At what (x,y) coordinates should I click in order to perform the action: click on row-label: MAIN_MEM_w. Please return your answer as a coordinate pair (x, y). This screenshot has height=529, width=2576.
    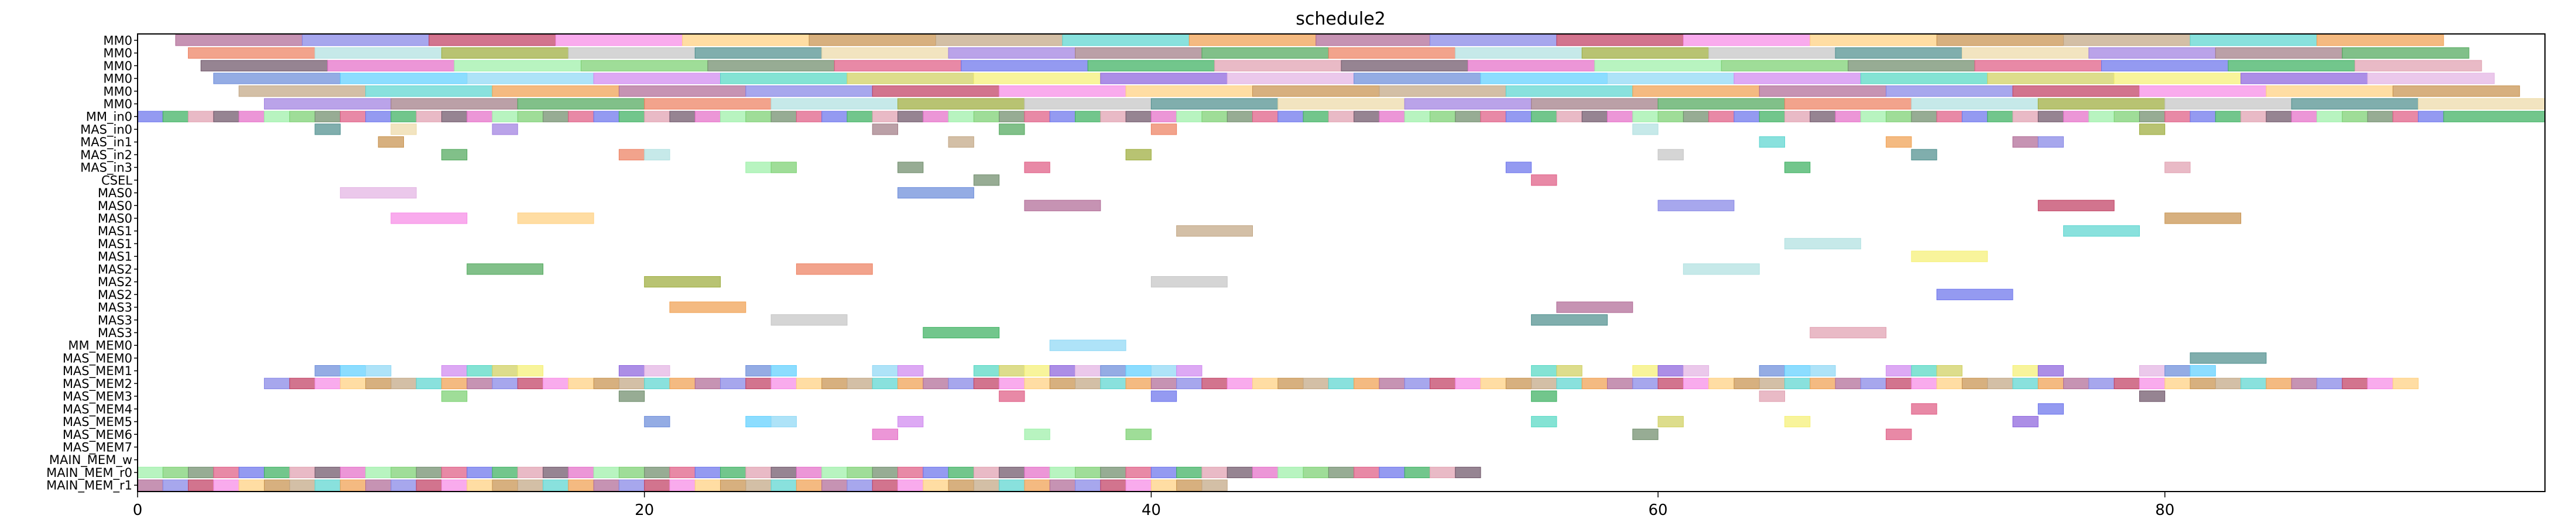
    Looking at the image, I should click on (90, 461).